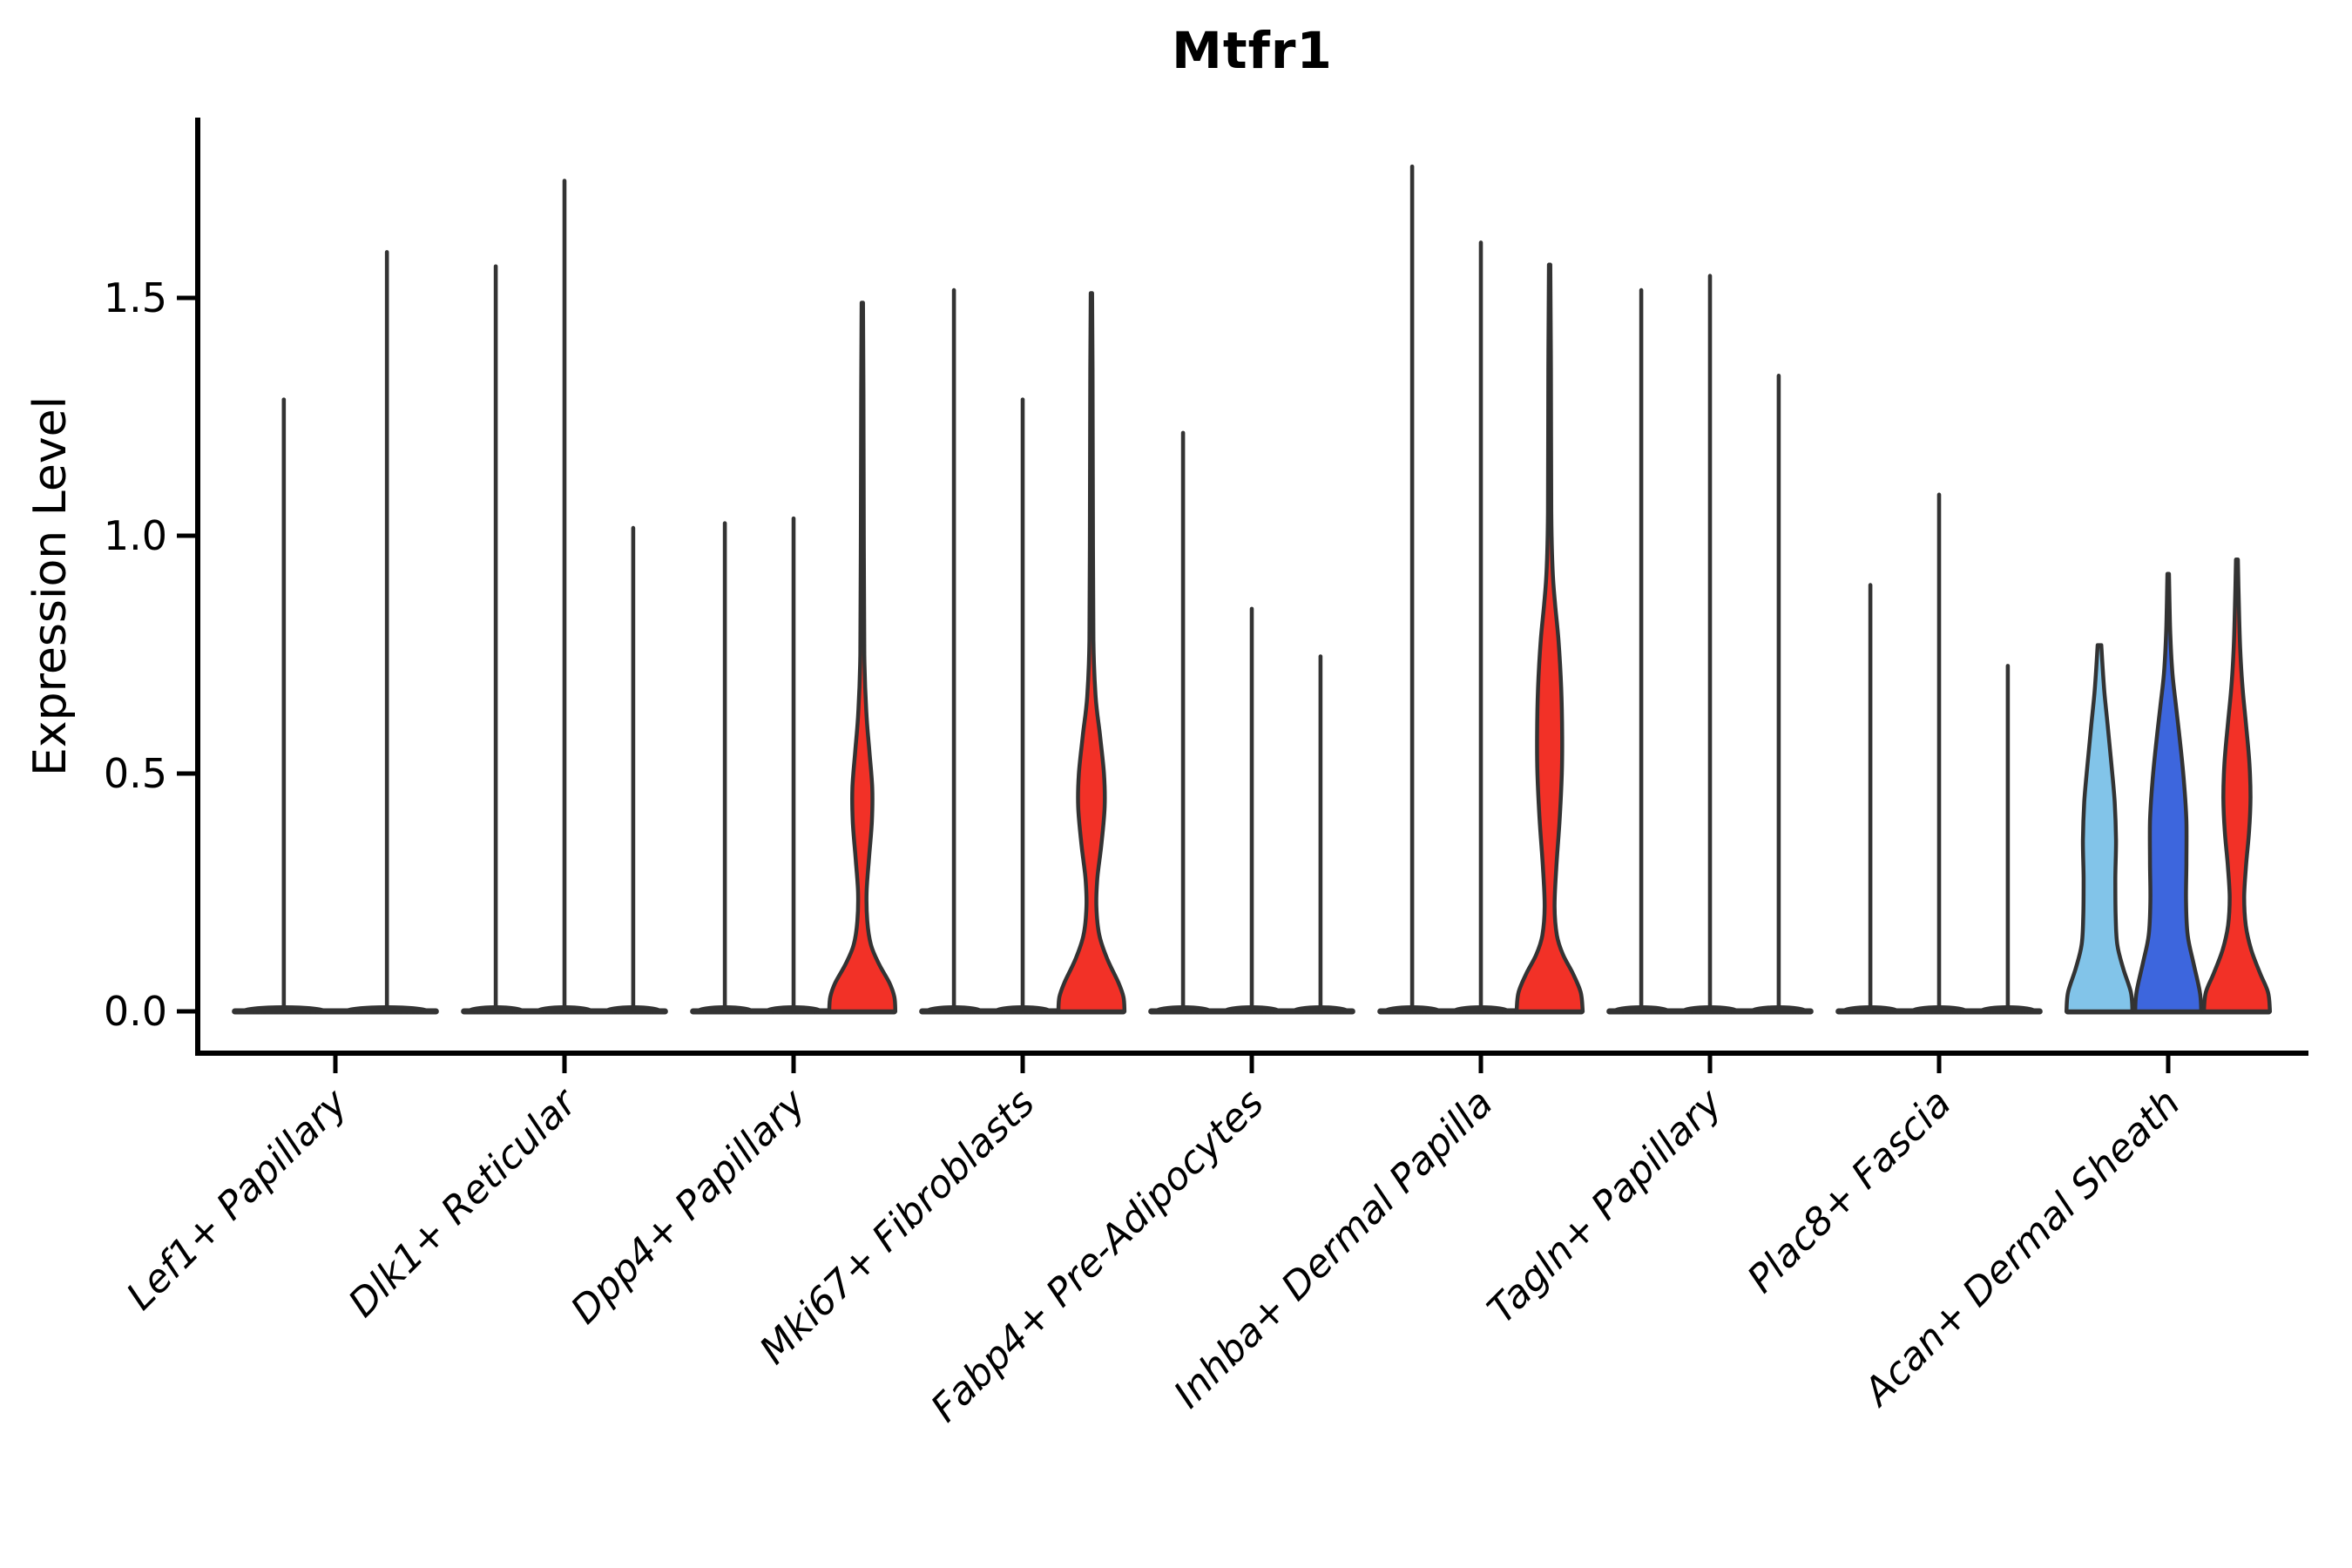 Image resolution: width=2352 pixels, height=1568 pixels. I want to click on x-category-label: Dpp4+ Papillary, so click(689, 1206).